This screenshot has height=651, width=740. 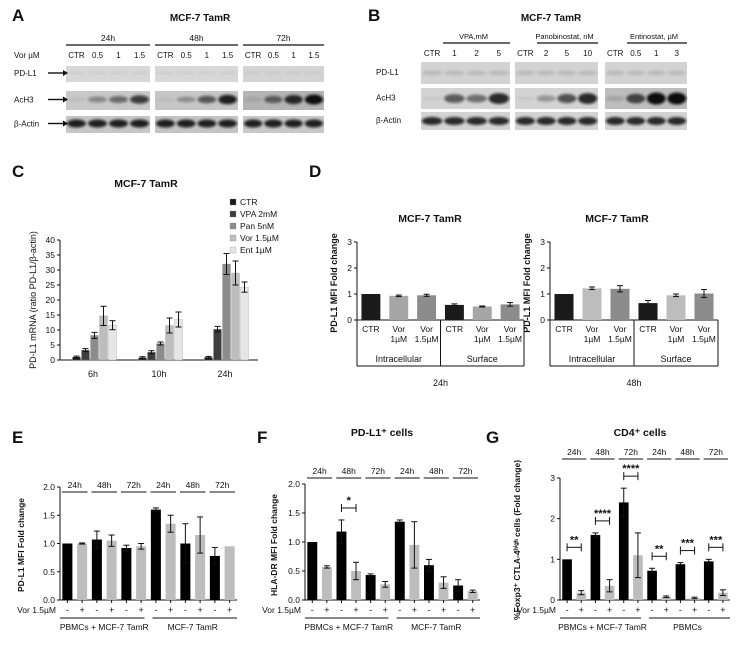 What do you see at coordinates (677, 53) in the screenshot?
I see `blot-b-lane-label: 3` at bounding box center [677, 53].